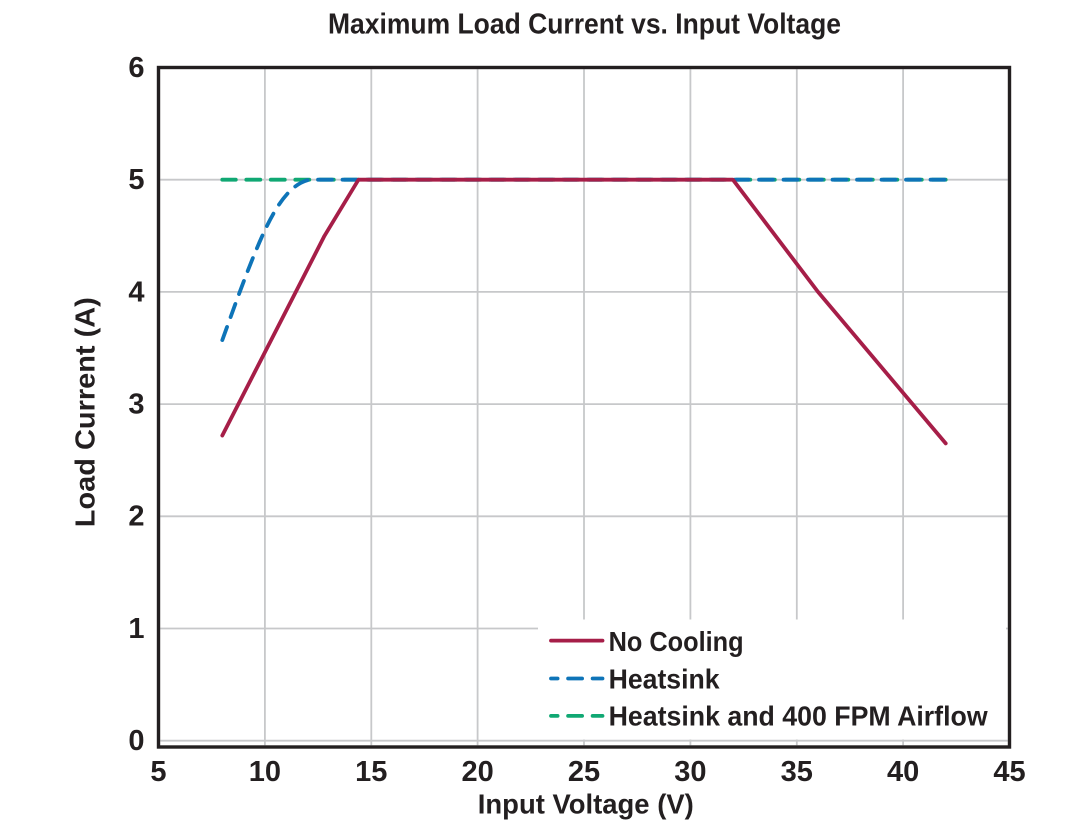  I want to click on svg-text:Maximum Load Current vs. Input: Maximum Load Current vs. Input Voltage, so click(584, 25).